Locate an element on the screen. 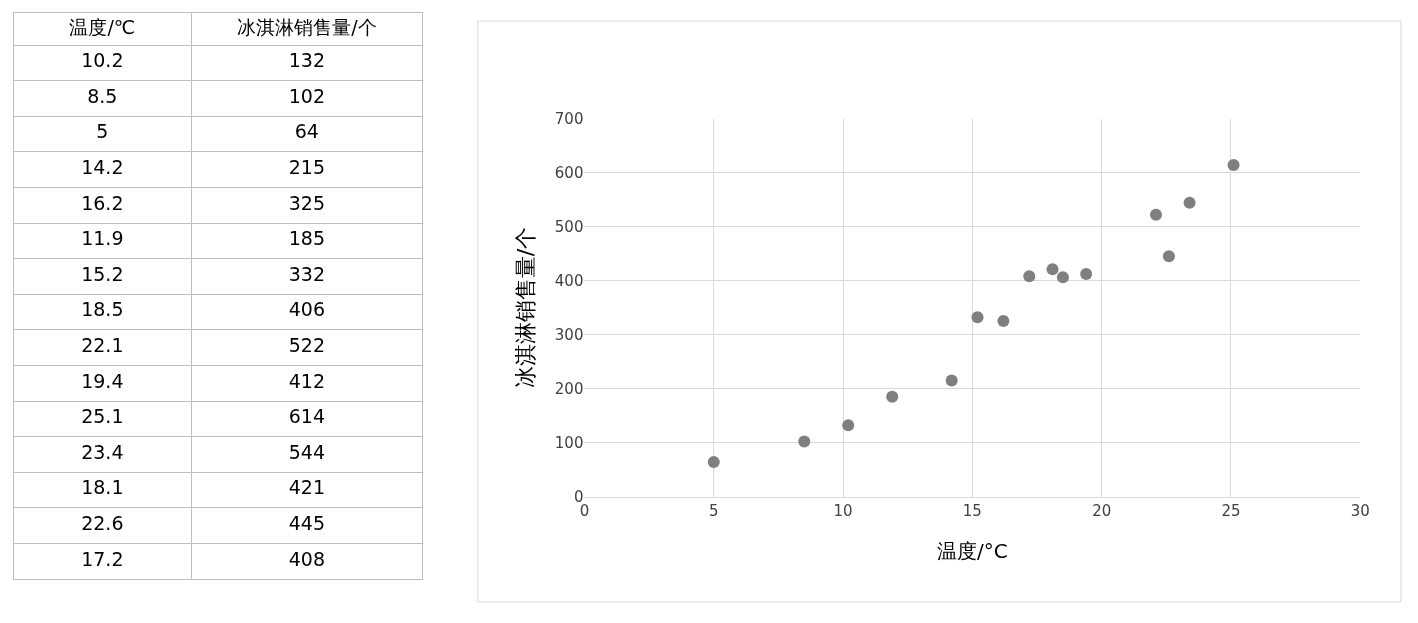 Image resolution: width=1418 pixels, height=623 pixels. text: 412 is located at coordinates (306, 380).